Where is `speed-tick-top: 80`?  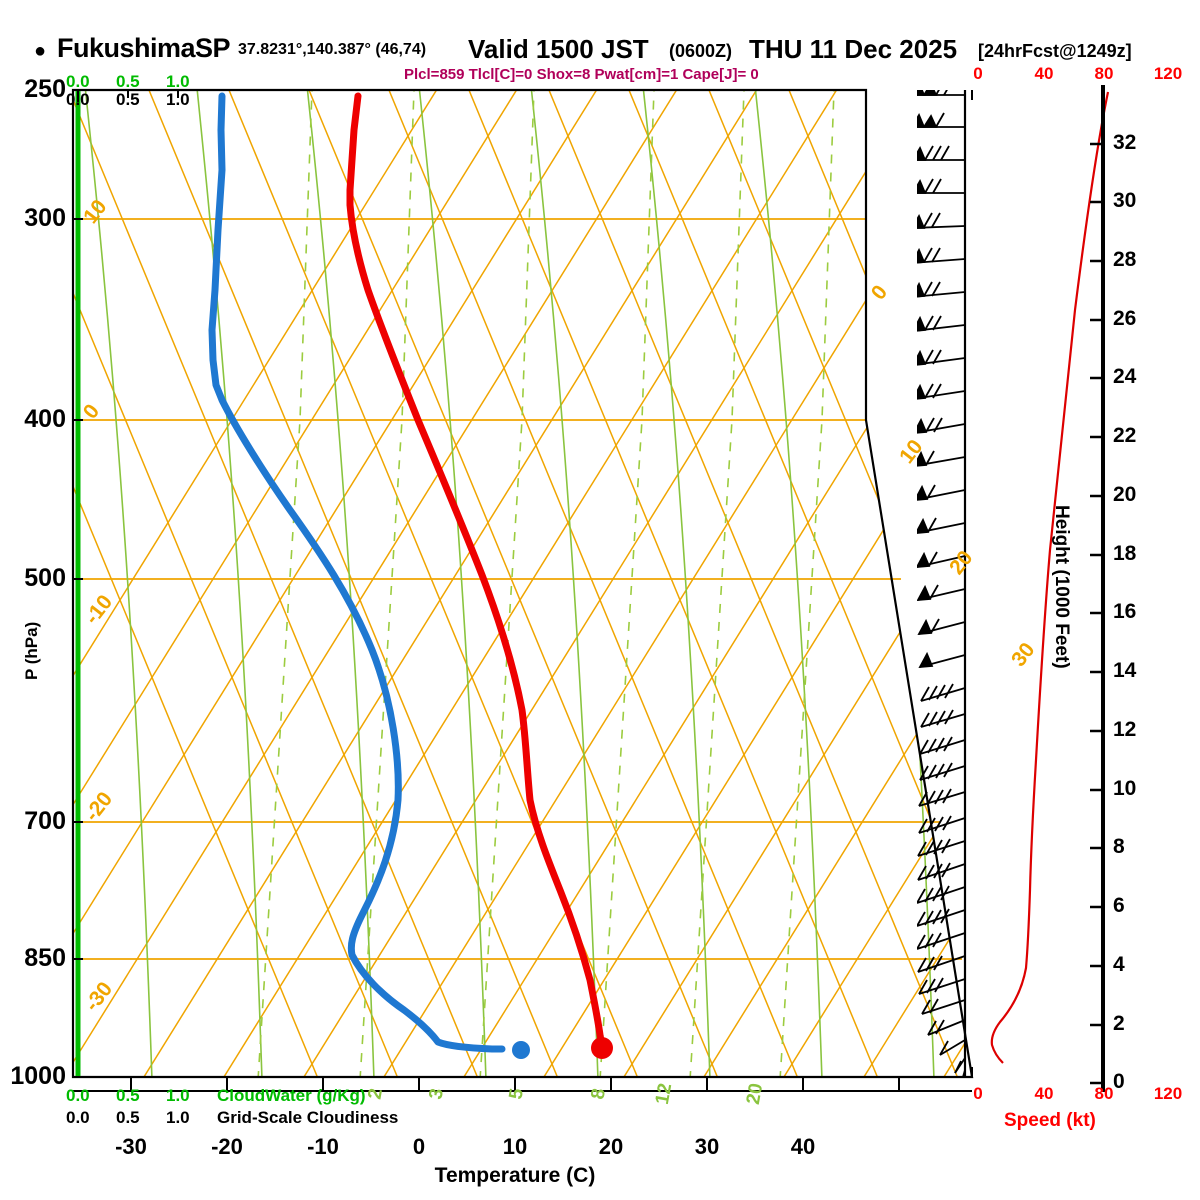
speed-tick-top: 80 is located at coordinates (1104, 73).